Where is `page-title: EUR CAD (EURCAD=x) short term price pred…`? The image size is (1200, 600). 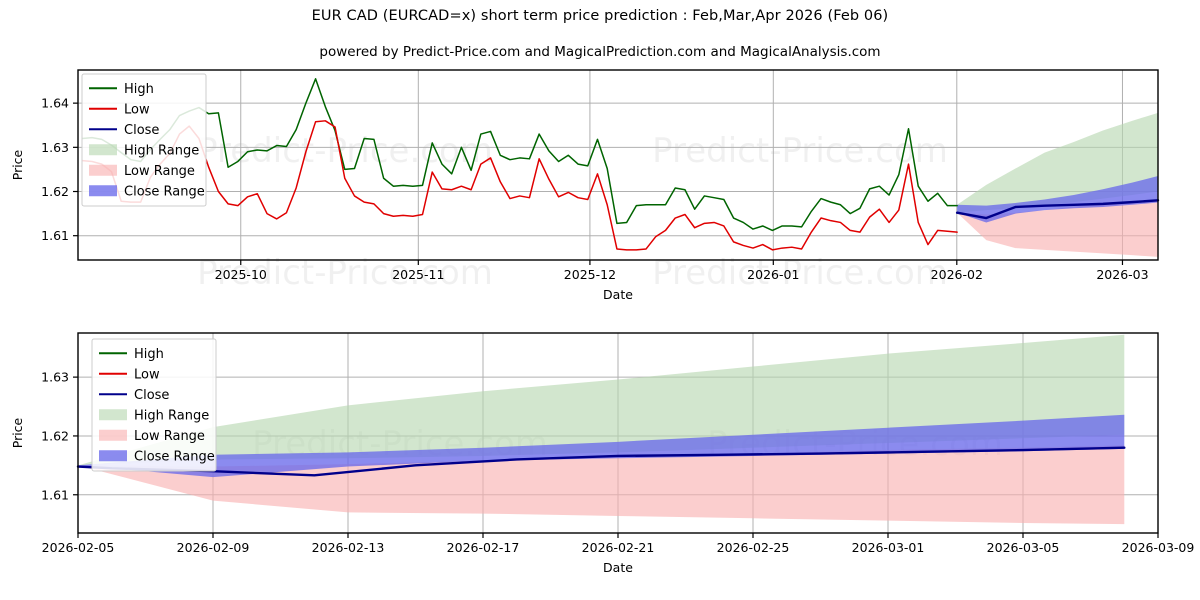 page-title: EUR CAD (EURCAD=x) short term price pred… is located at coordinates (600, 16).